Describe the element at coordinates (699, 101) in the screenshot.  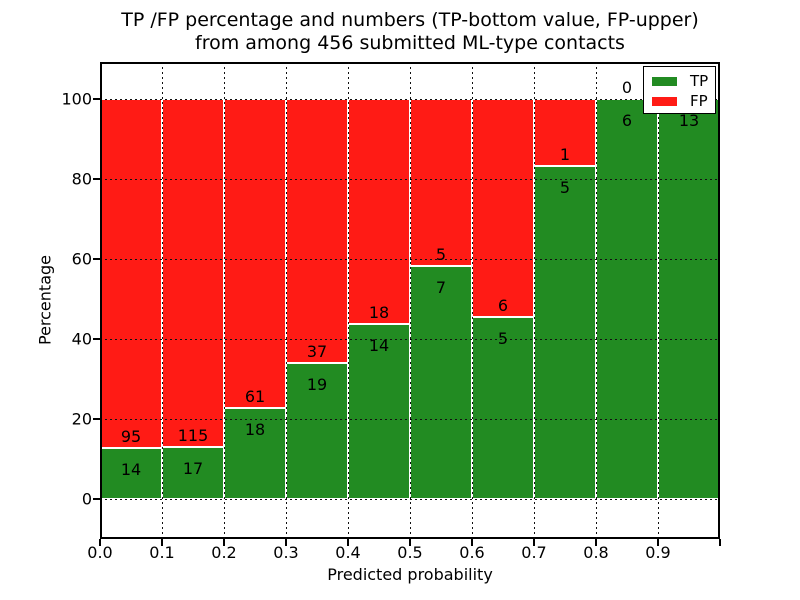
I see `legend-fp-label: FP` at that location.